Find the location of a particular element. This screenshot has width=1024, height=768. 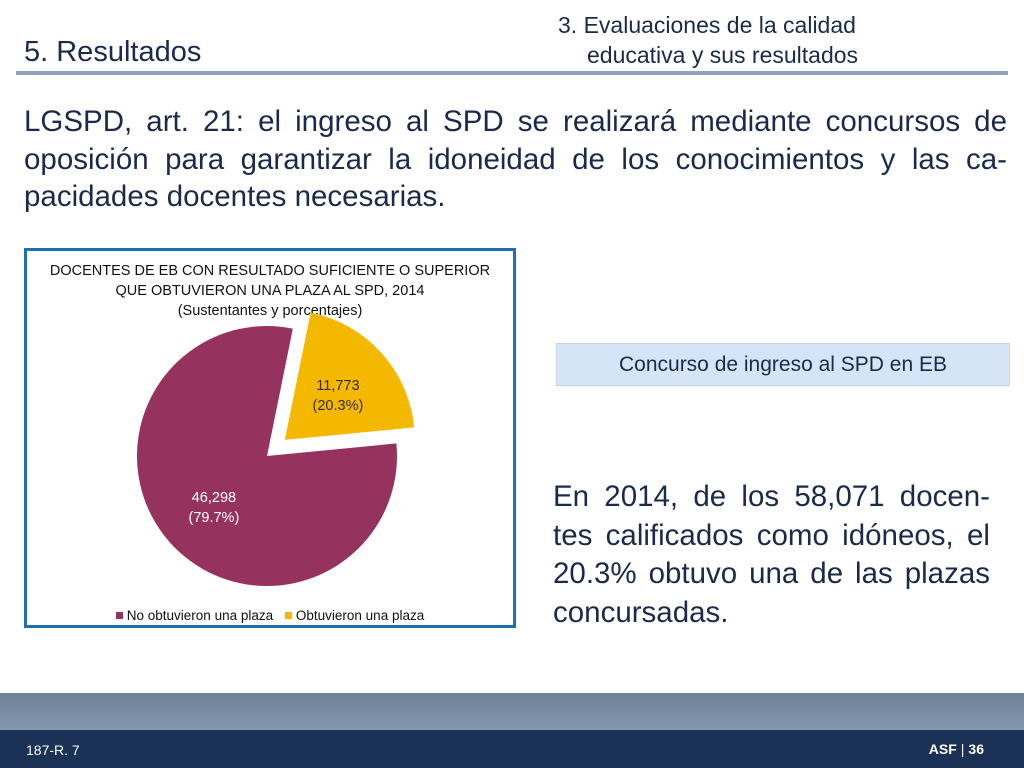

pie-chart: 11,773 (20.3%) 46,298 (79.7%) is located at coordinates (275, 449).